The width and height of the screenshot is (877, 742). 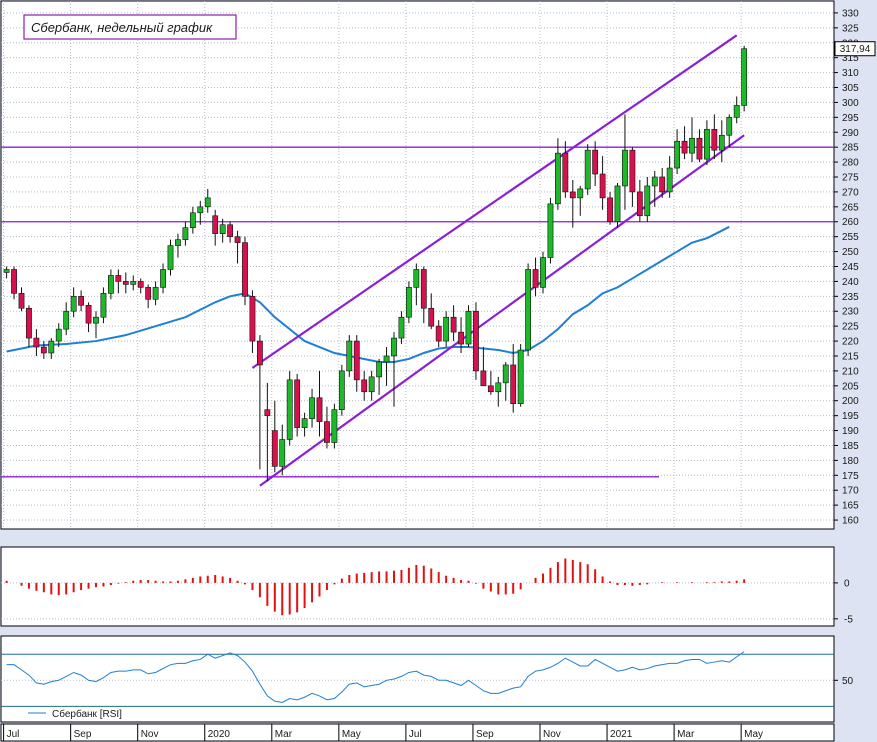 I want to click on price-tick-label: 190, so click(x=850, y=431).